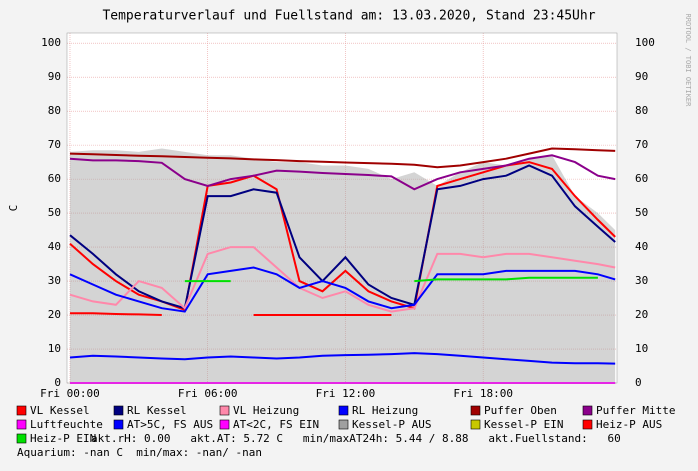 The image size is (698, 471). What do you see at coordinates (54, 76) in the screenshot?
I see `y-tick-label: 90` at bounding box center [54, 76].